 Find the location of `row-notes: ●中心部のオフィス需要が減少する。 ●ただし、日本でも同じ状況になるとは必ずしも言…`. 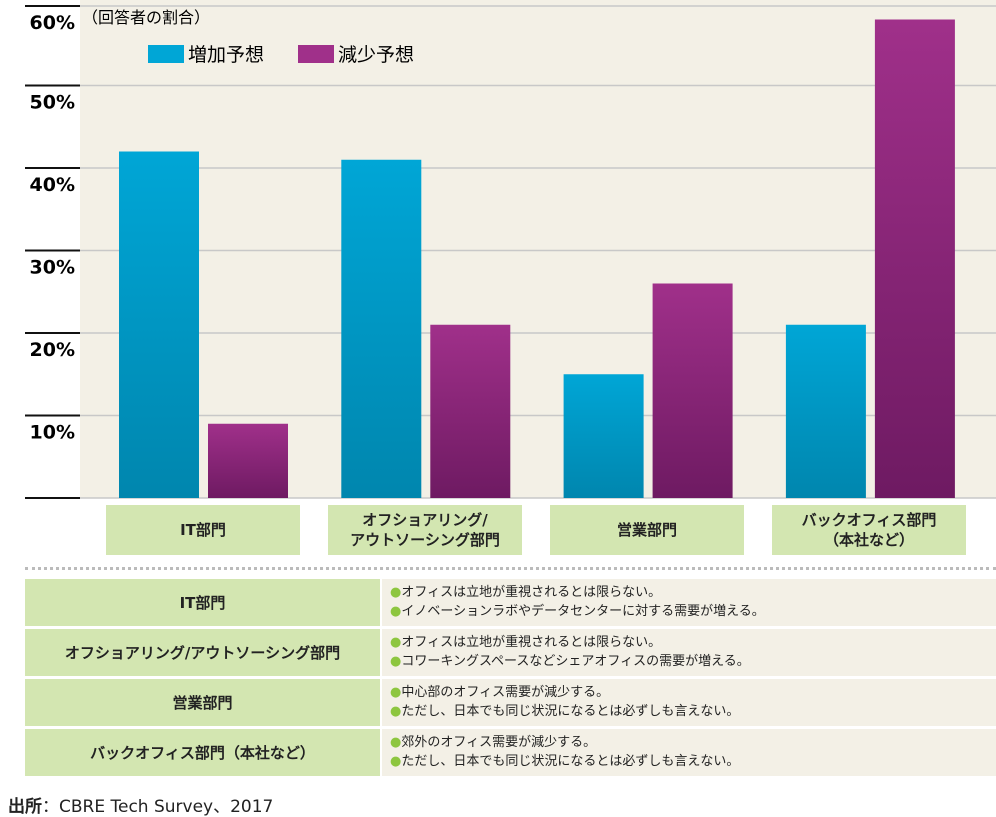

row-notes: ●中心部のオフィス需要が減少する。 ●ただし、日本でも同じ状況になるとは必ずしも言… is located at coordinates (688, 702).